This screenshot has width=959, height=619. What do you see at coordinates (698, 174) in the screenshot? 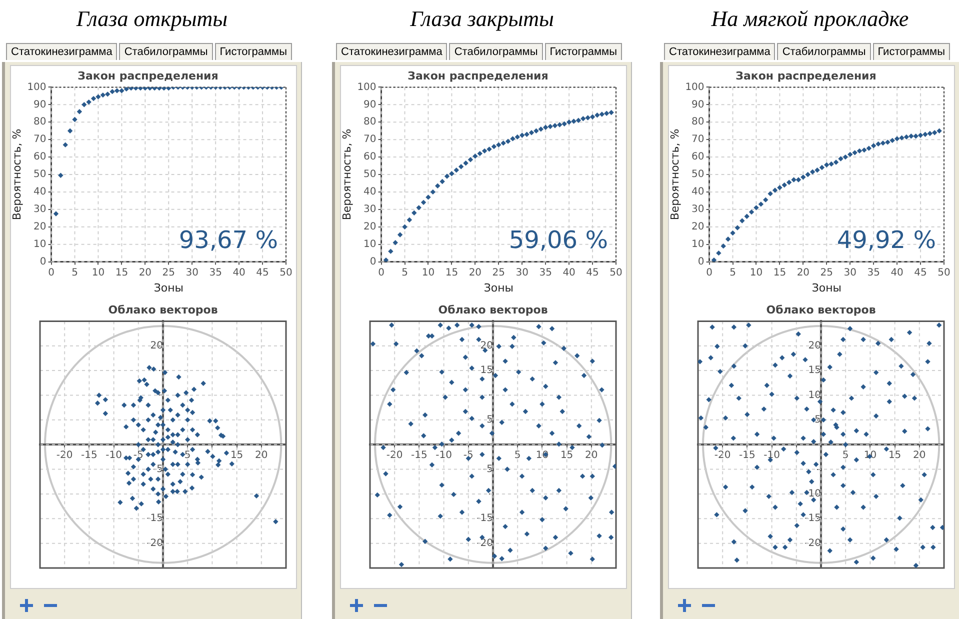
I see `y-tick-label: 50` at bounding box center [698, 174].